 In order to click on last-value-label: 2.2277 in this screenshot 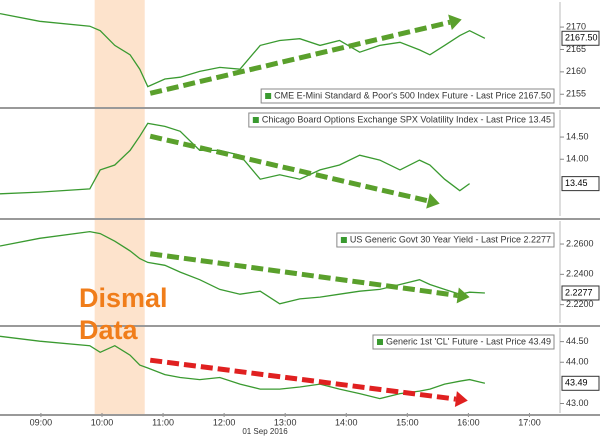, I will do `click(579, 292)`.